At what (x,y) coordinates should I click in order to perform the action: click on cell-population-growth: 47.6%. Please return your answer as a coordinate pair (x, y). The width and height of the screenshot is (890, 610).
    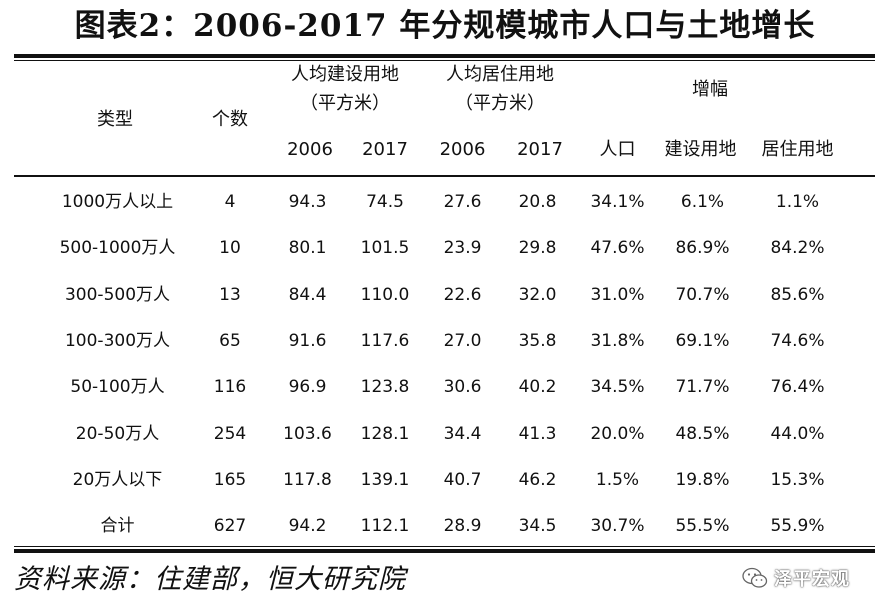
    Looking at the image, I should click on (617, 248).